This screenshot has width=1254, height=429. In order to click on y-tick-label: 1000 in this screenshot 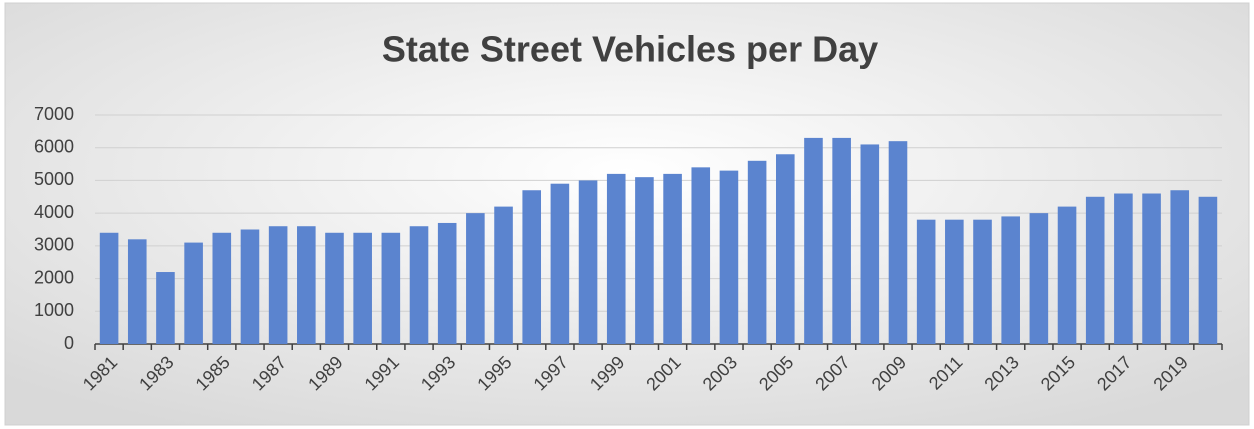, I will do `click(54, 310)`.